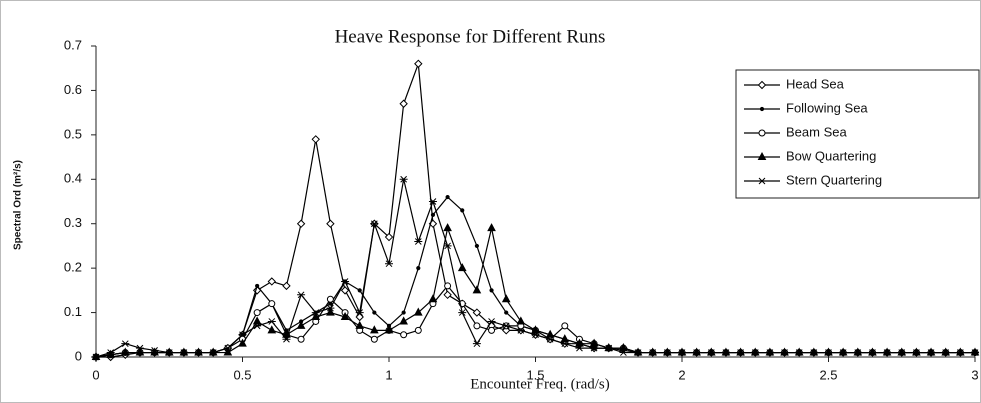 The width and height of the screenshot is (981, 403). What do you see at coordinates (18, 205) in the screenshot?
I see `y-axis-label: Spectral Ord (m²/s)` at bounding box center [18, 205].